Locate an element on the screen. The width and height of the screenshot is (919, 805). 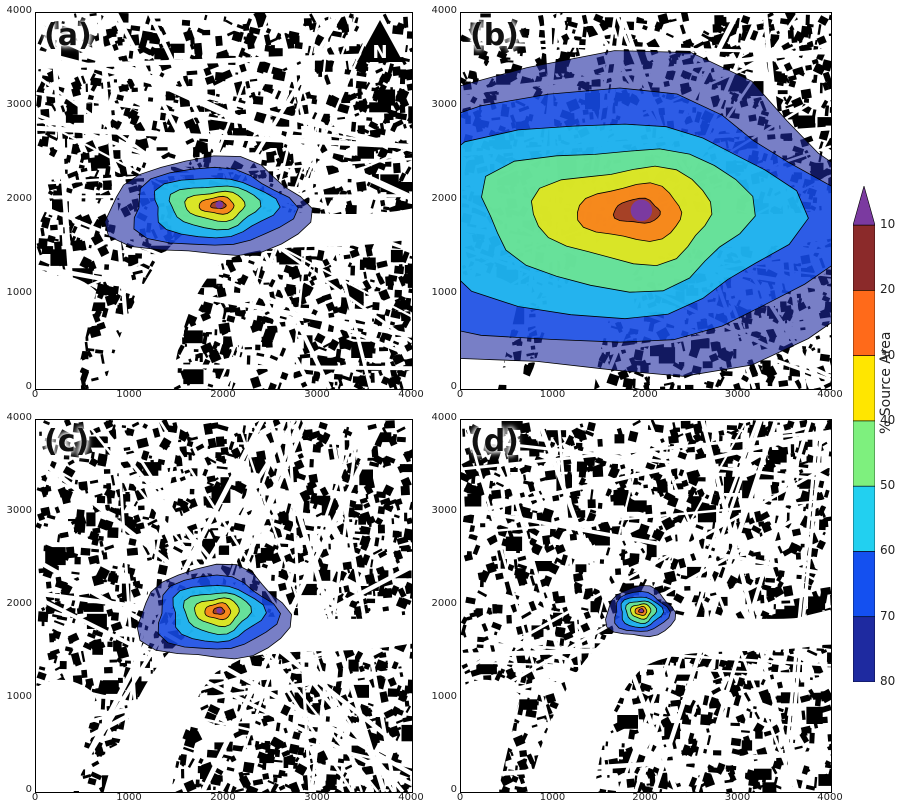
colorbar-tick-label: 80 is located at coordinates (888, 681).